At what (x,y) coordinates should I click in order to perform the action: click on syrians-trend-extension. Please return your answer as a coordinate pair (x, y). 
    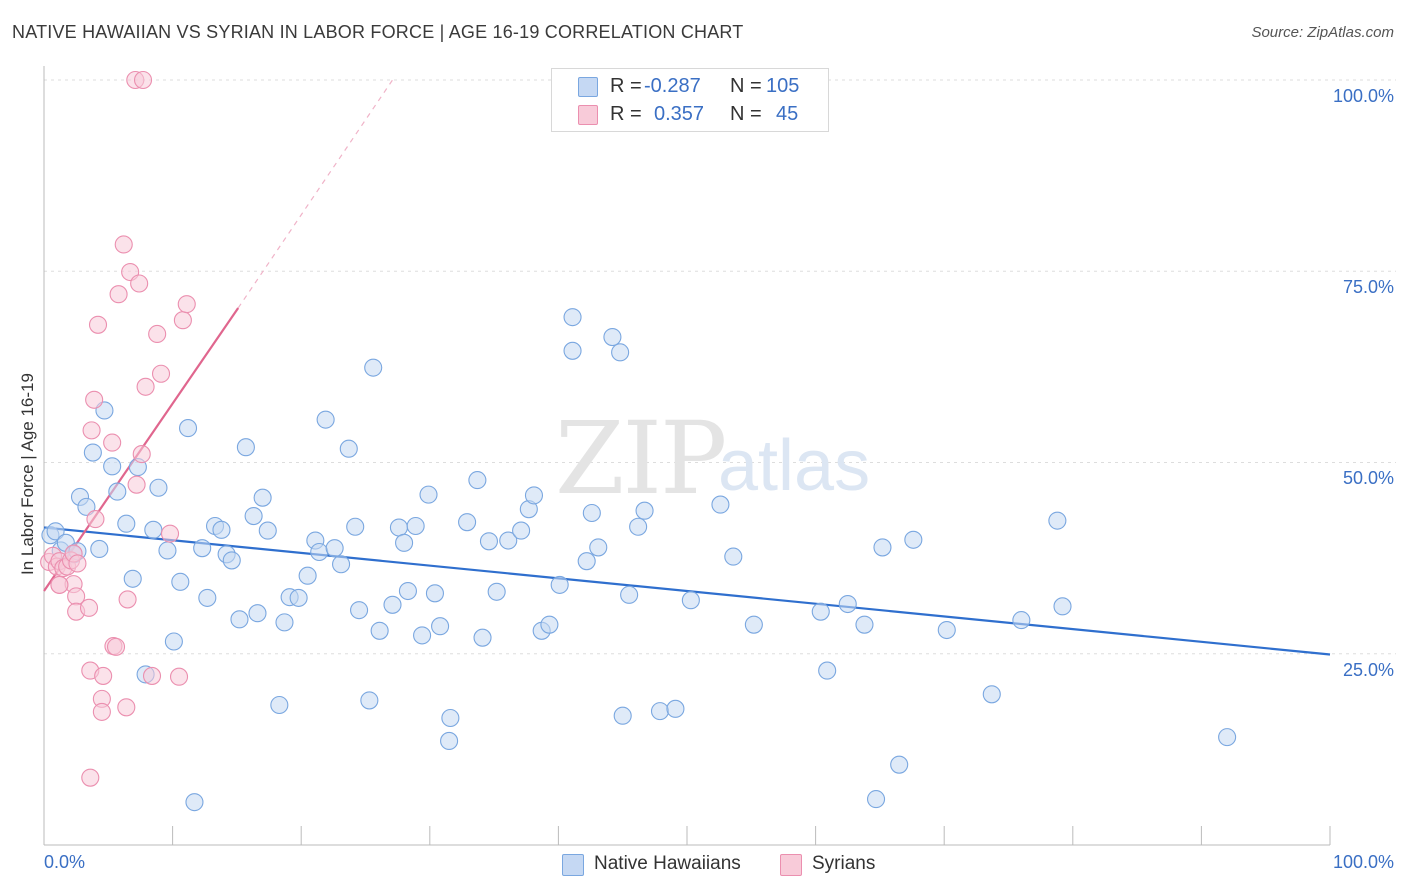
    Looking at the image, I should click on (315, 194).